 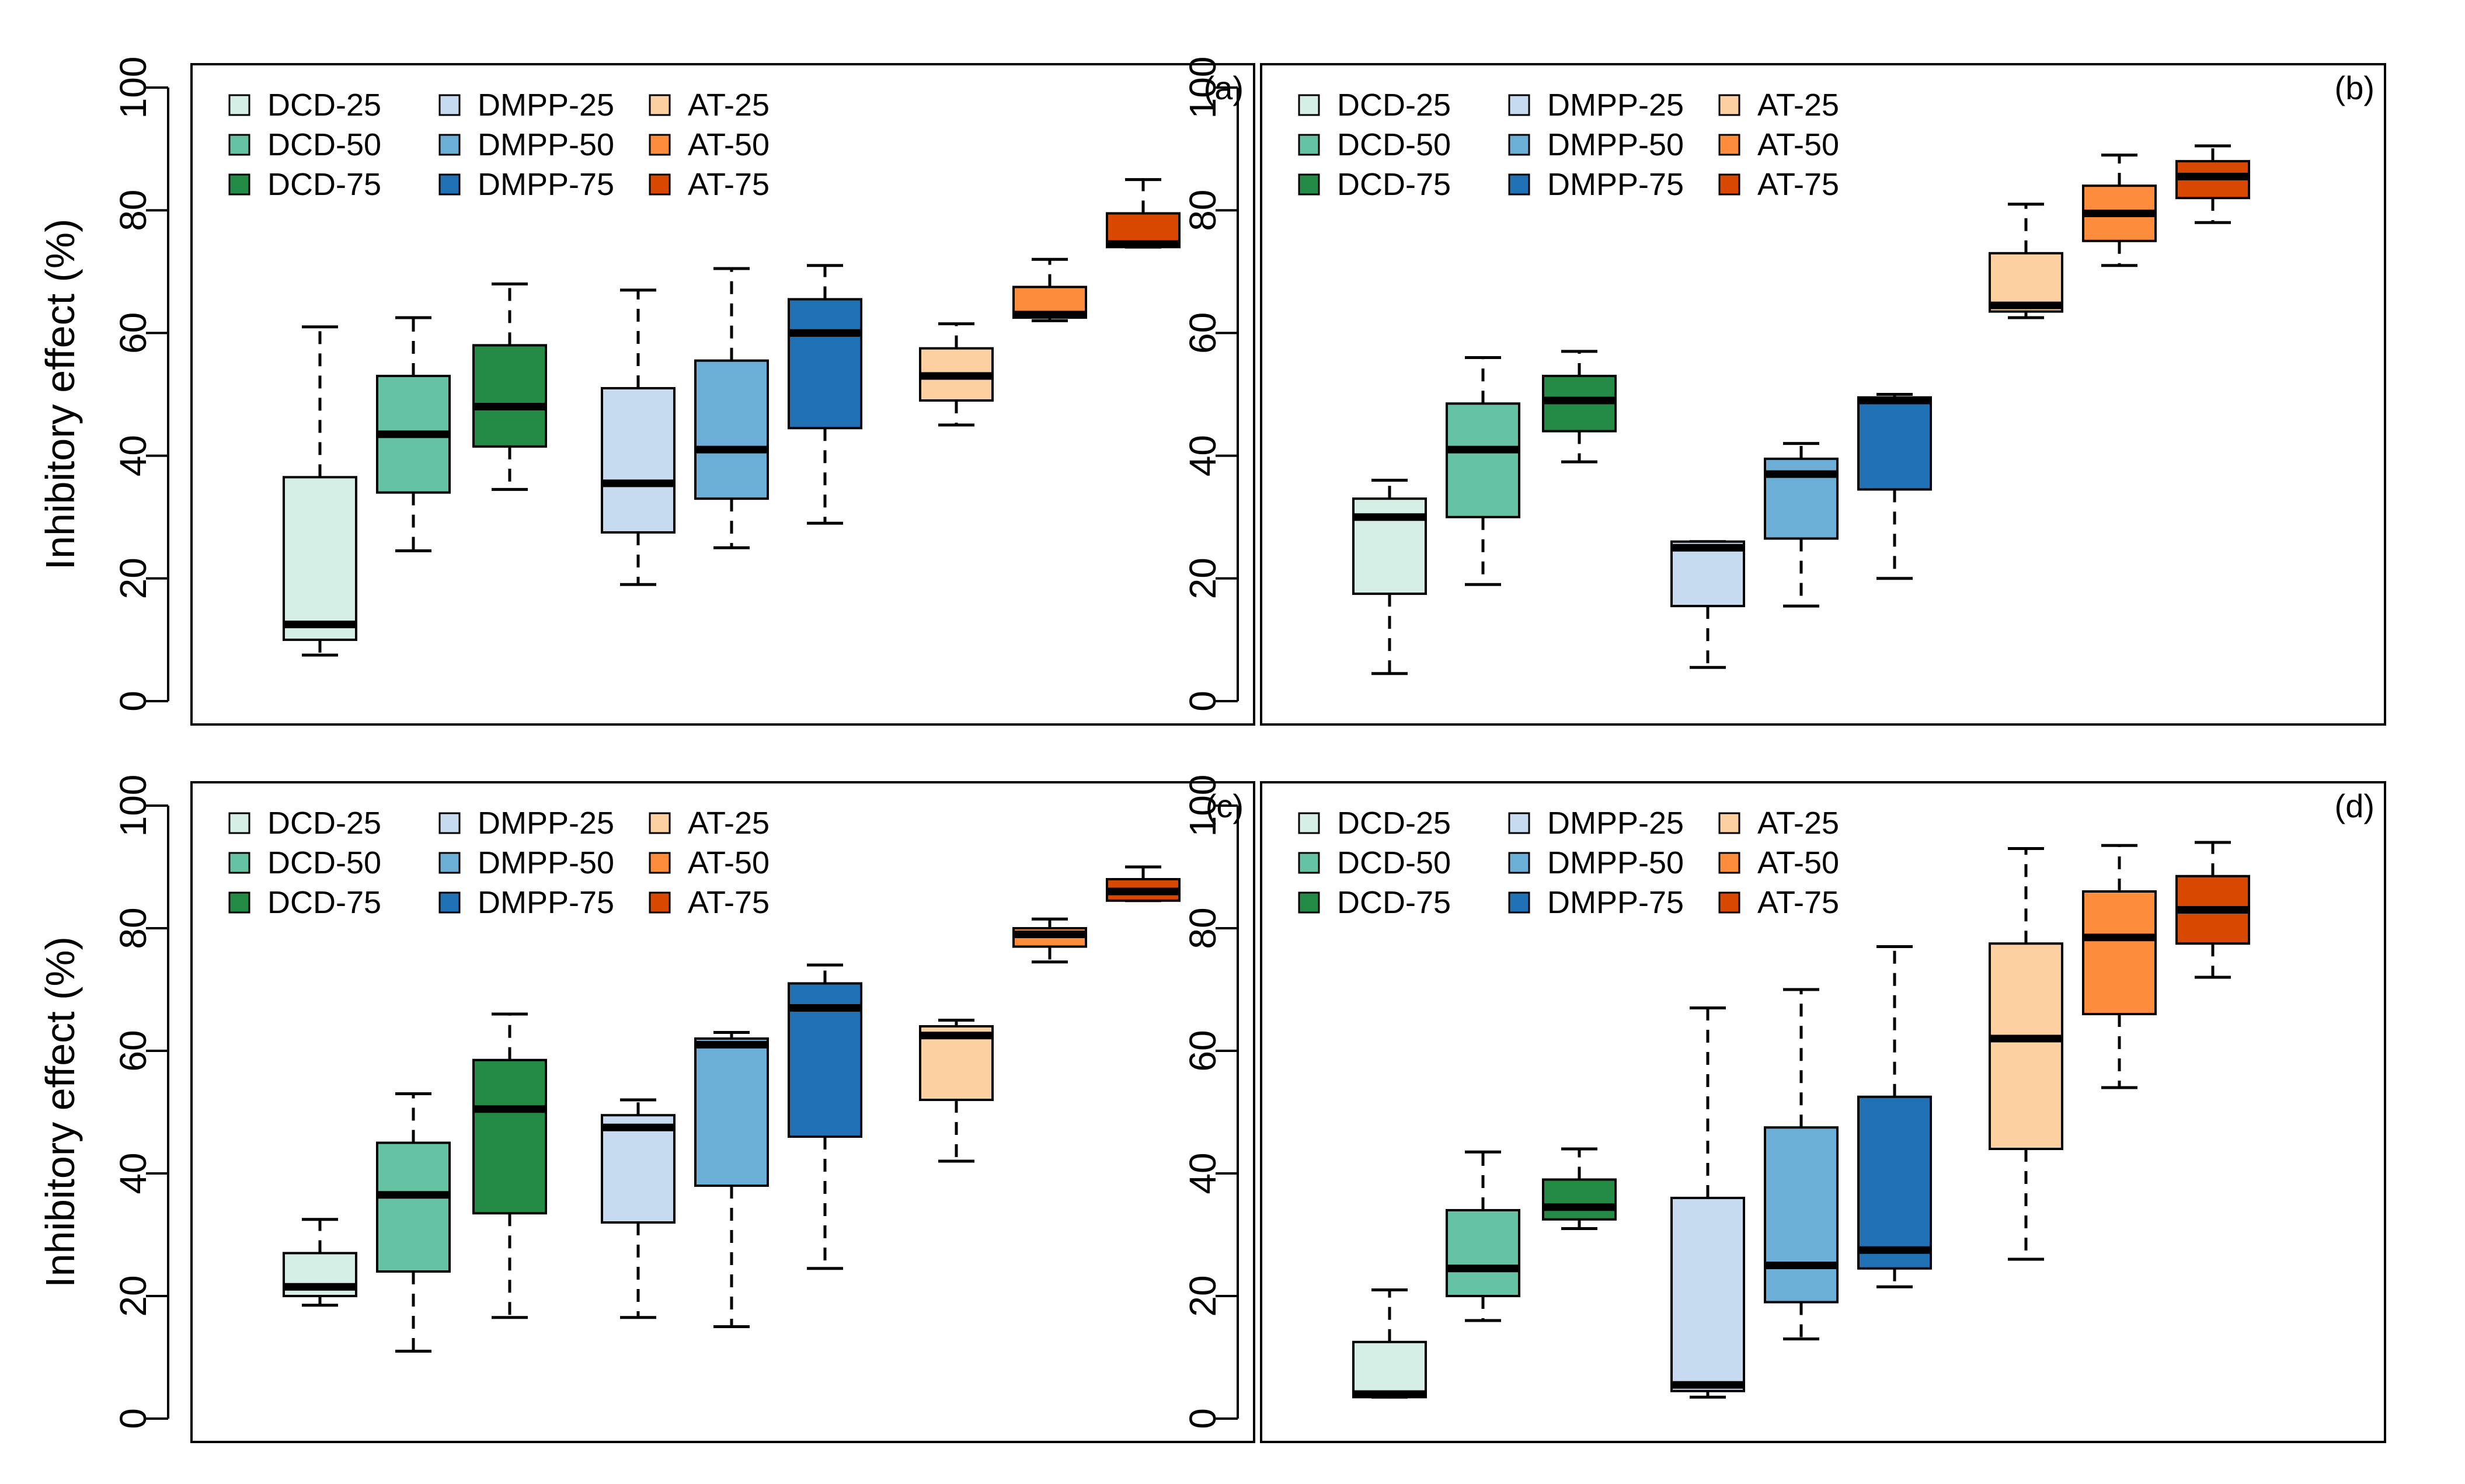 I want to click on panel-label: (b), so click(x=2355, y=87).